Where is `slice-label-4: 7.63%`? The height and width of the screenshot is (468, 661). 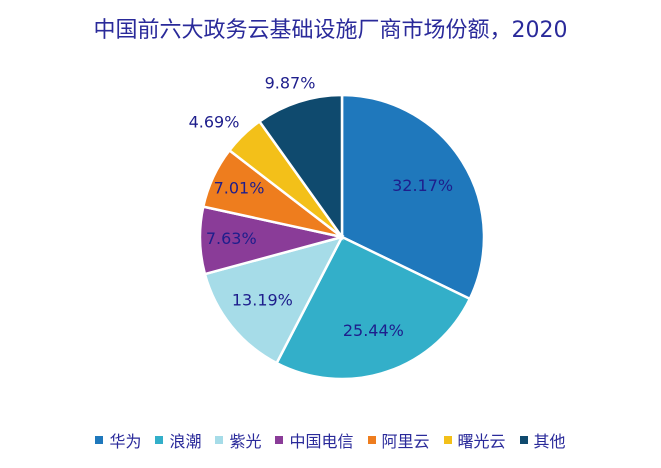
slice-label-4: 7.63% is located at coordinates (231, 238).